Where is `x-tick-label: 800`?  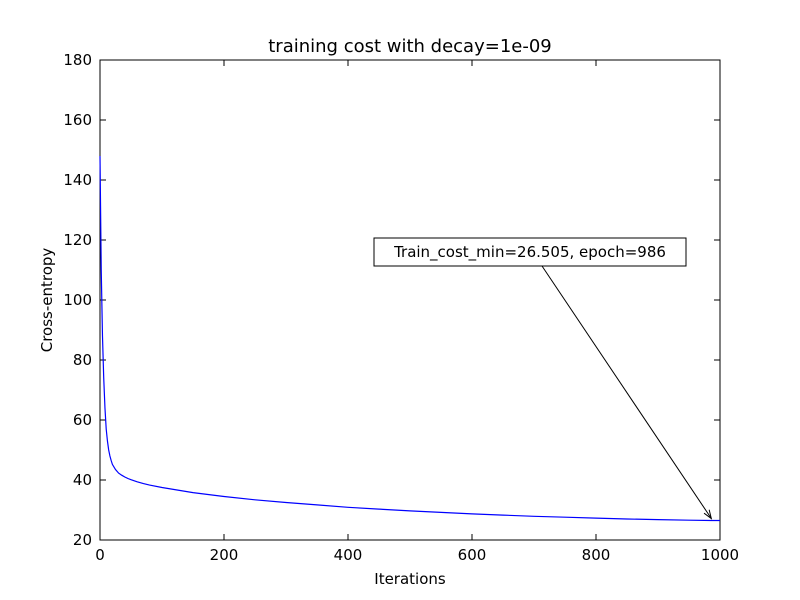 x-tick-label: 800 is located at coordinates (596, 555).